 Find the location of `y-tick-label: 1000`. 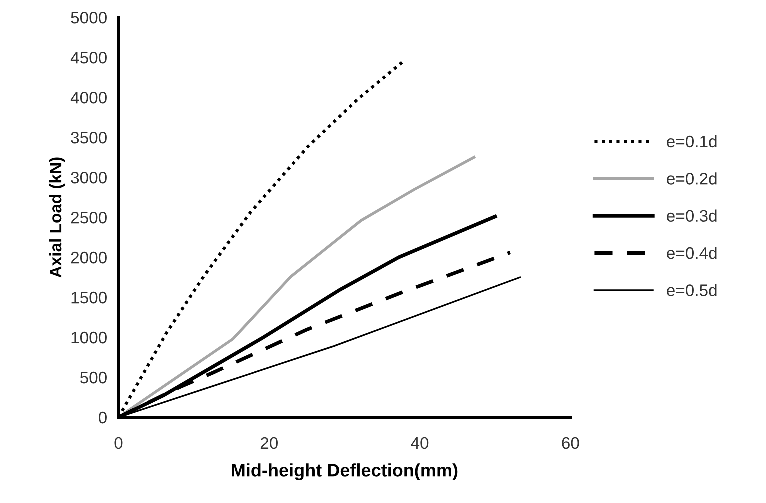

y-tick-label: 1000 is located at coordinates (89, 338).